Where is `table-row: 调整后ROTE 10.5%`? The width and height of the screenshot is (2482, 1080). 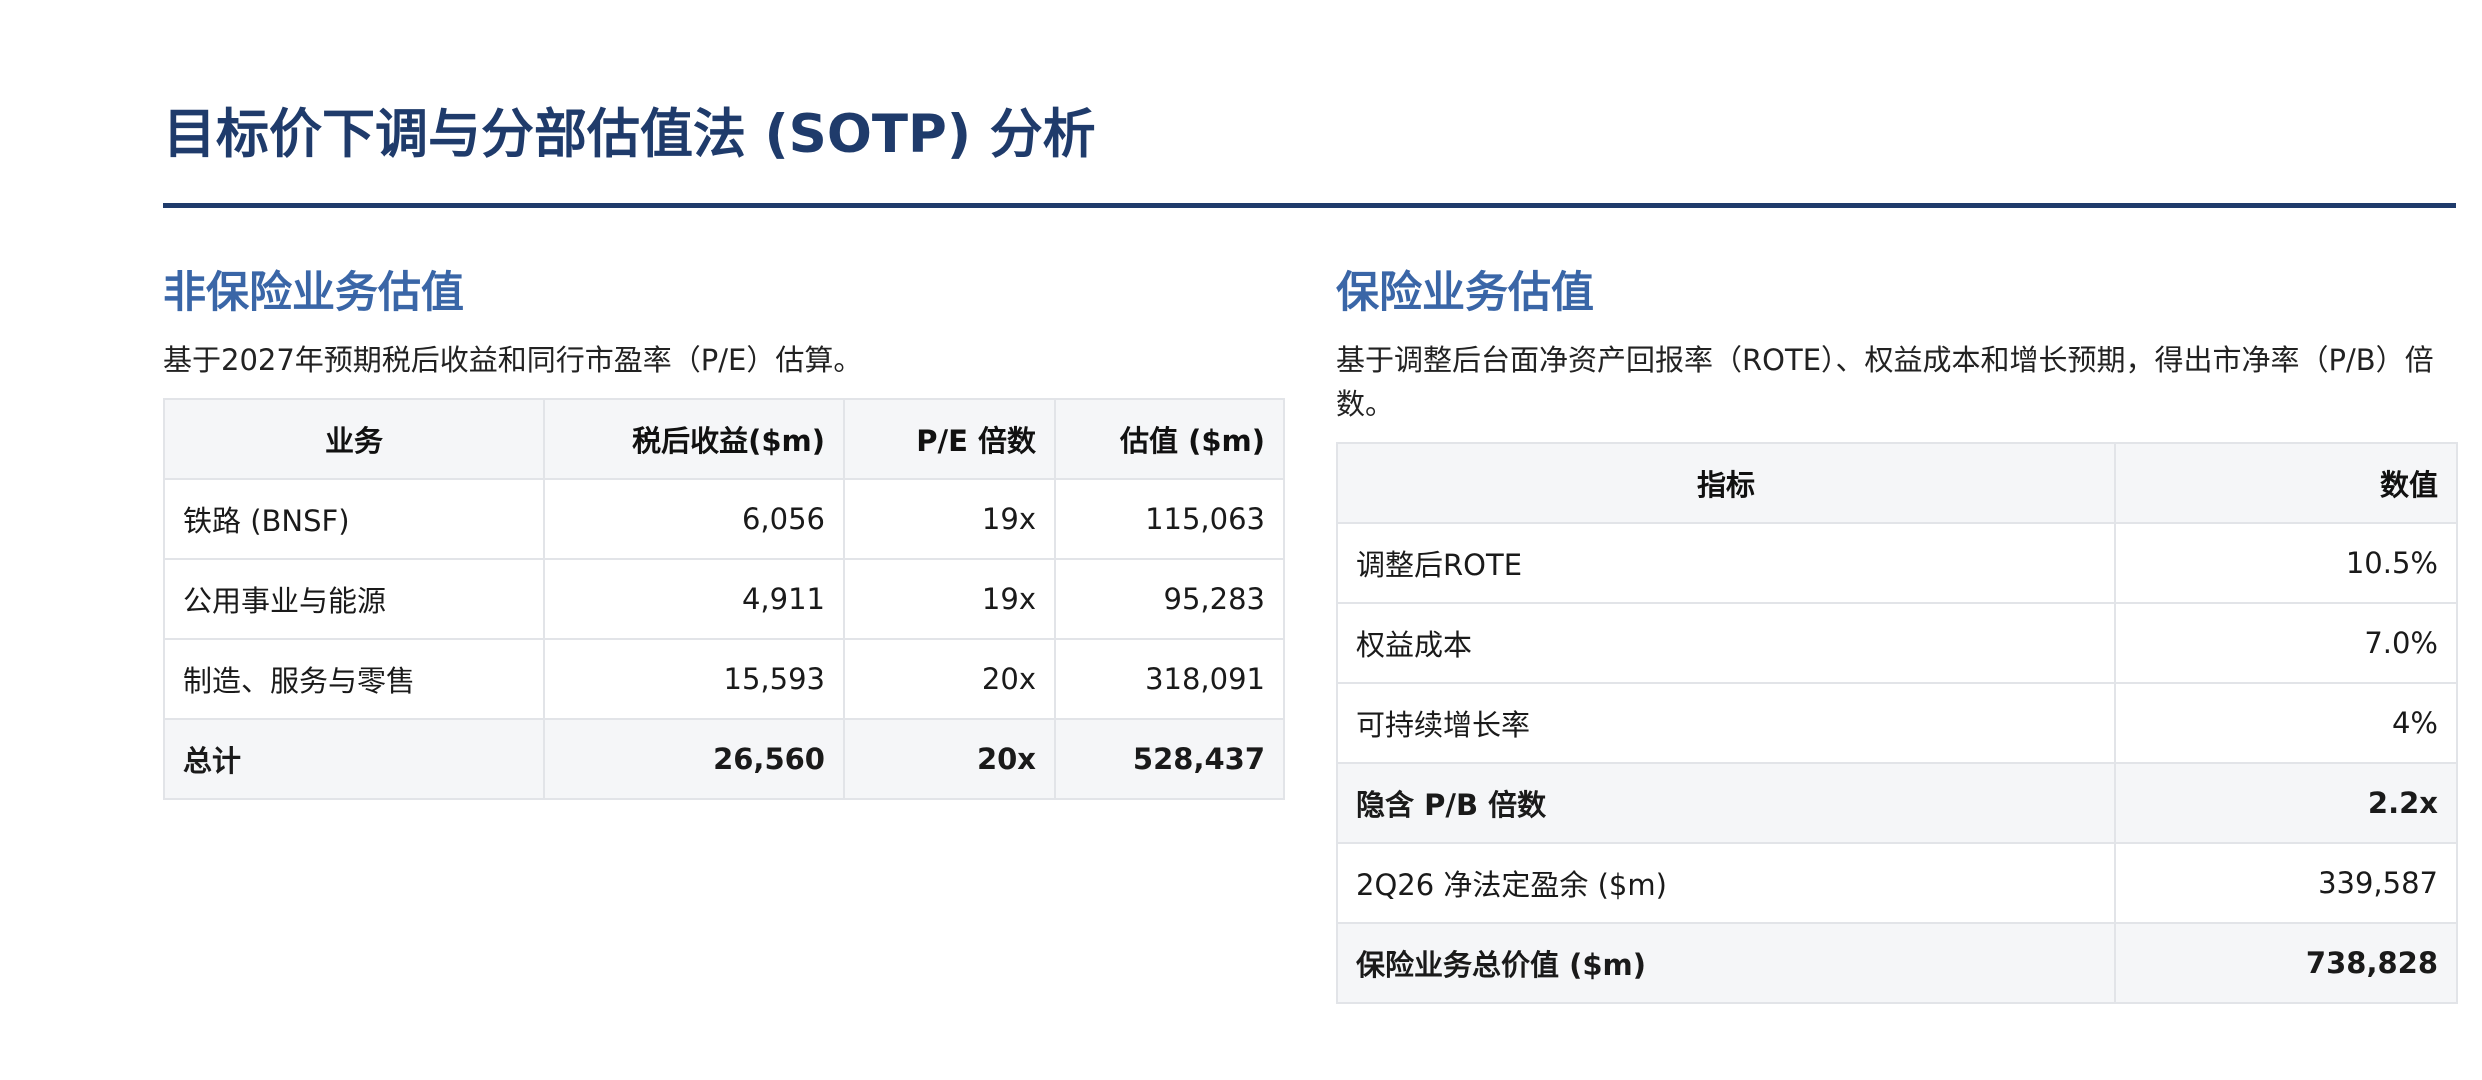 table-row: 调整后ROTE 10.5% is located at coordinates (1897, 563).